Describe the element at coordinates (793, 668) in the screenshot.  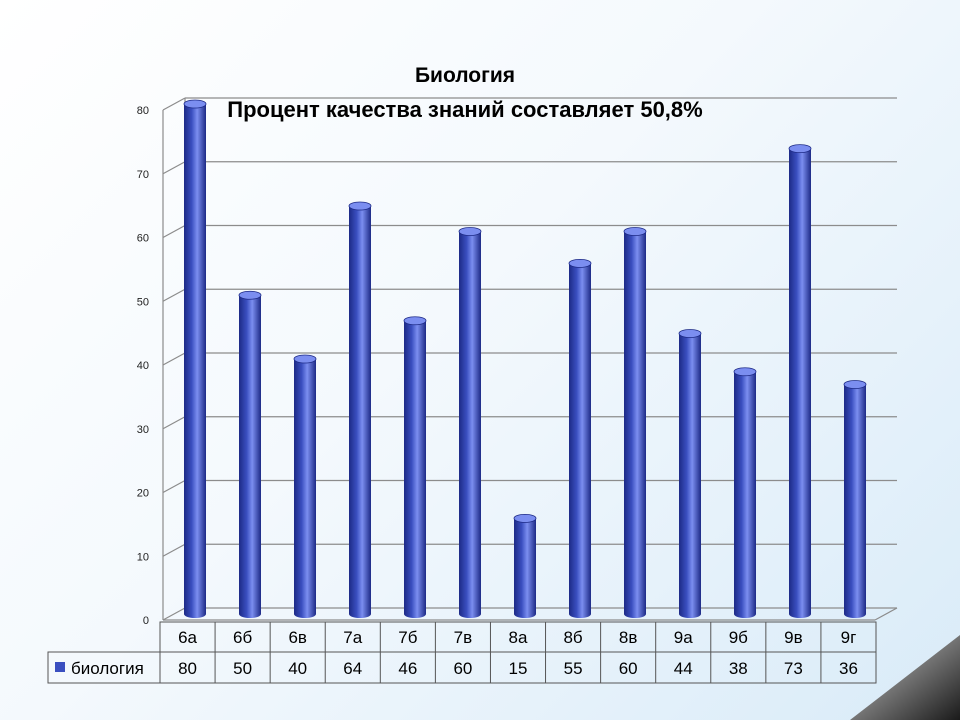
I see `data-value-label: 73` at that location.